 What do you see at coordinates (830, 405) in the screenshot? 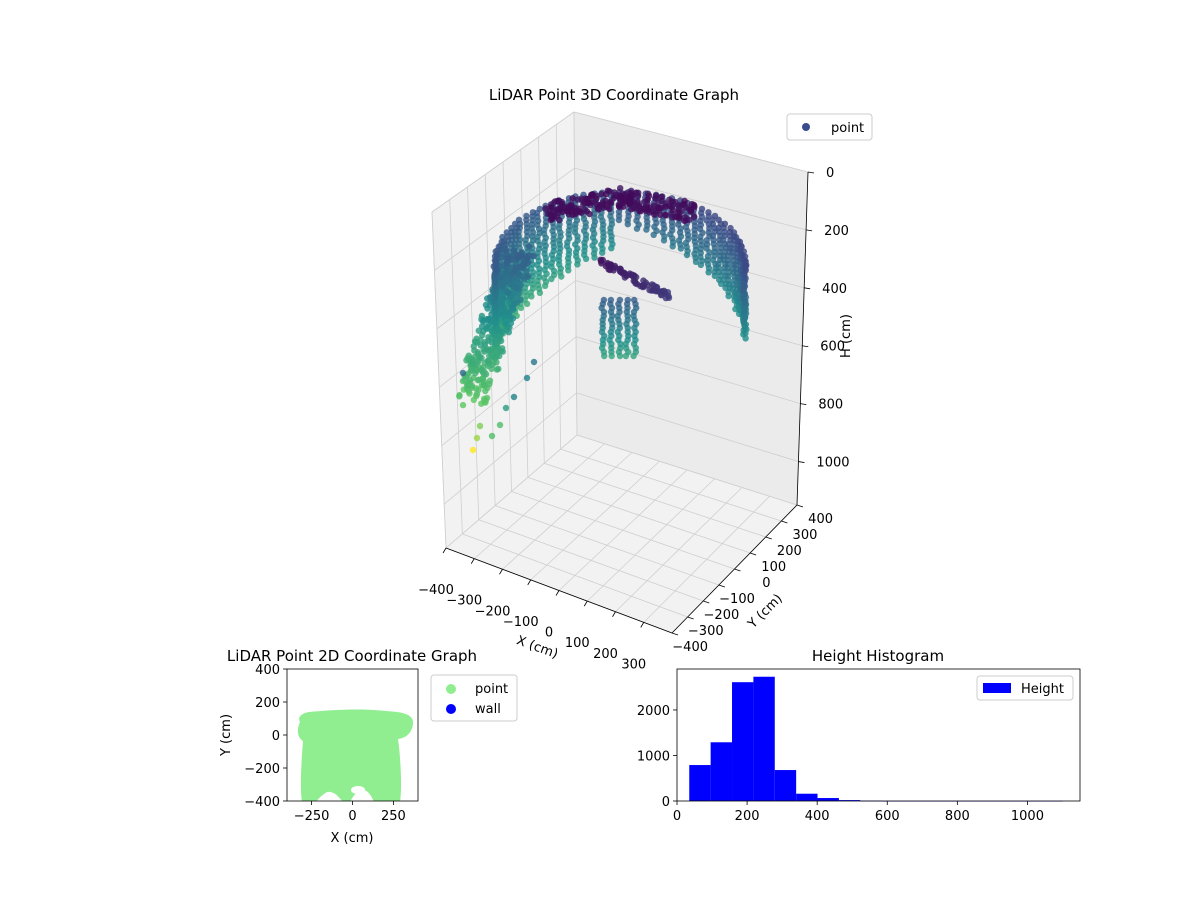
I see `z-tick-label: 800` at bounding box center [830, 405].